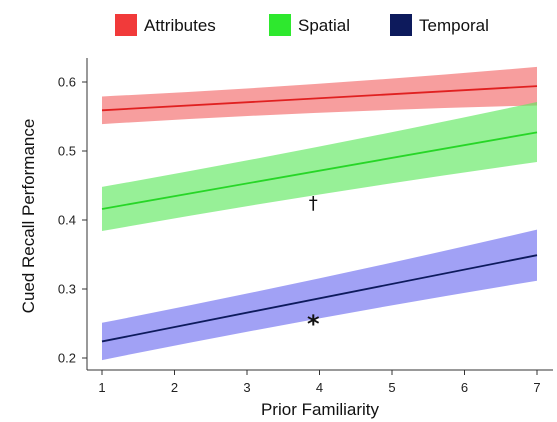 This screenshot has width=557, height=422. I want to click on legend-swatch-attributes, so click(126, 25).